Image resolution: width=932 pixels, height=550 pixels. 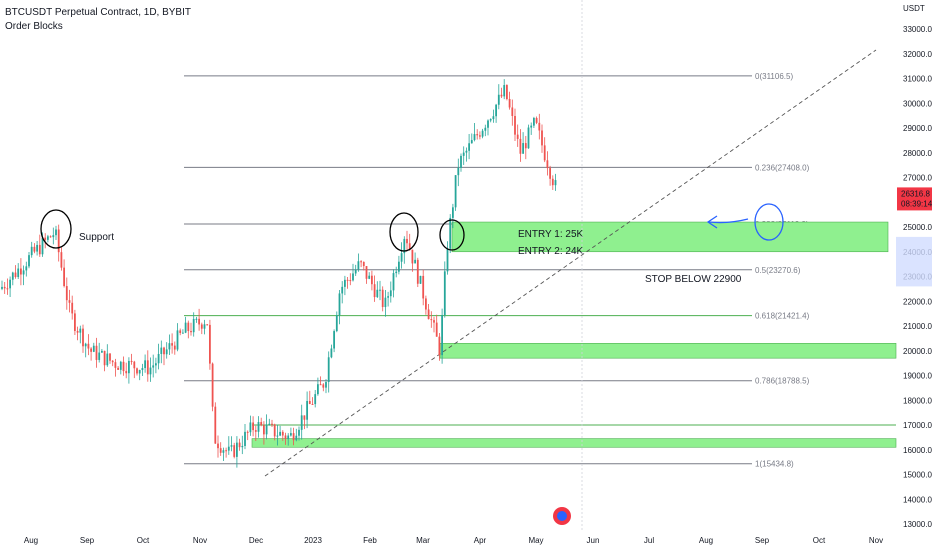 I want to click on price-tick-label: 28000.0, so click(x=917, y=153).